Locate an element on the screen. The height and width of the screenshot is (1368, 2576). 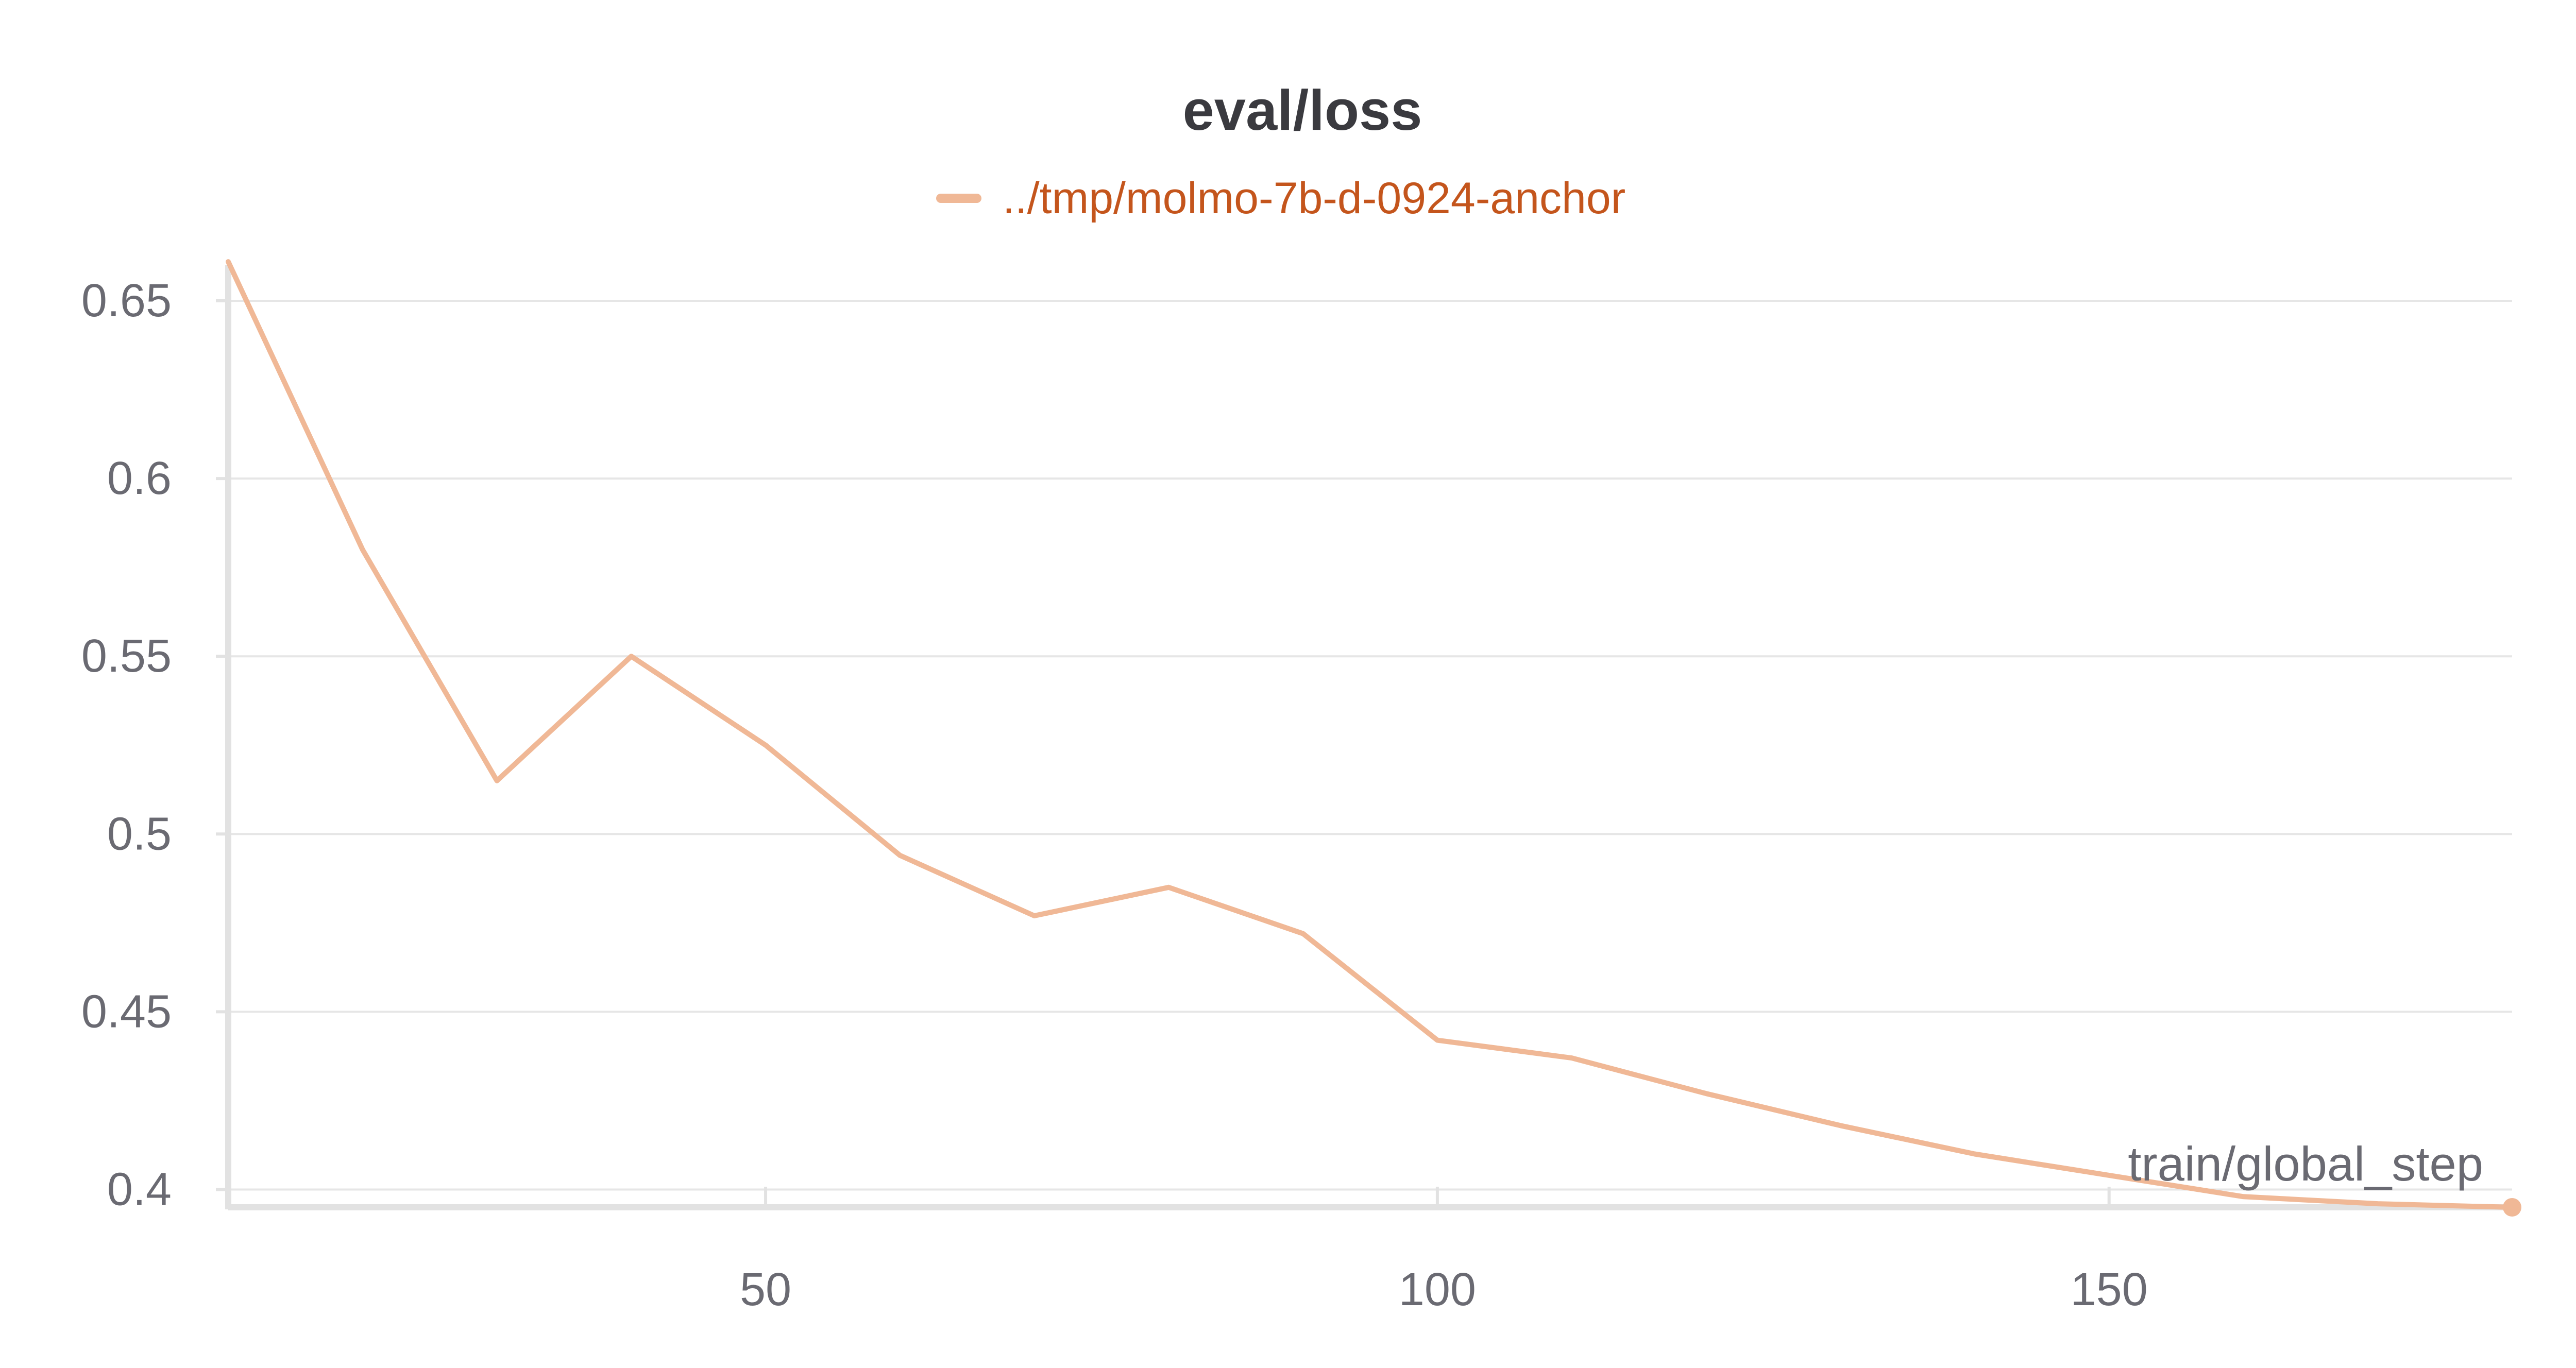
y-tick-label: 0.6 is located at coordinates (139, 478).